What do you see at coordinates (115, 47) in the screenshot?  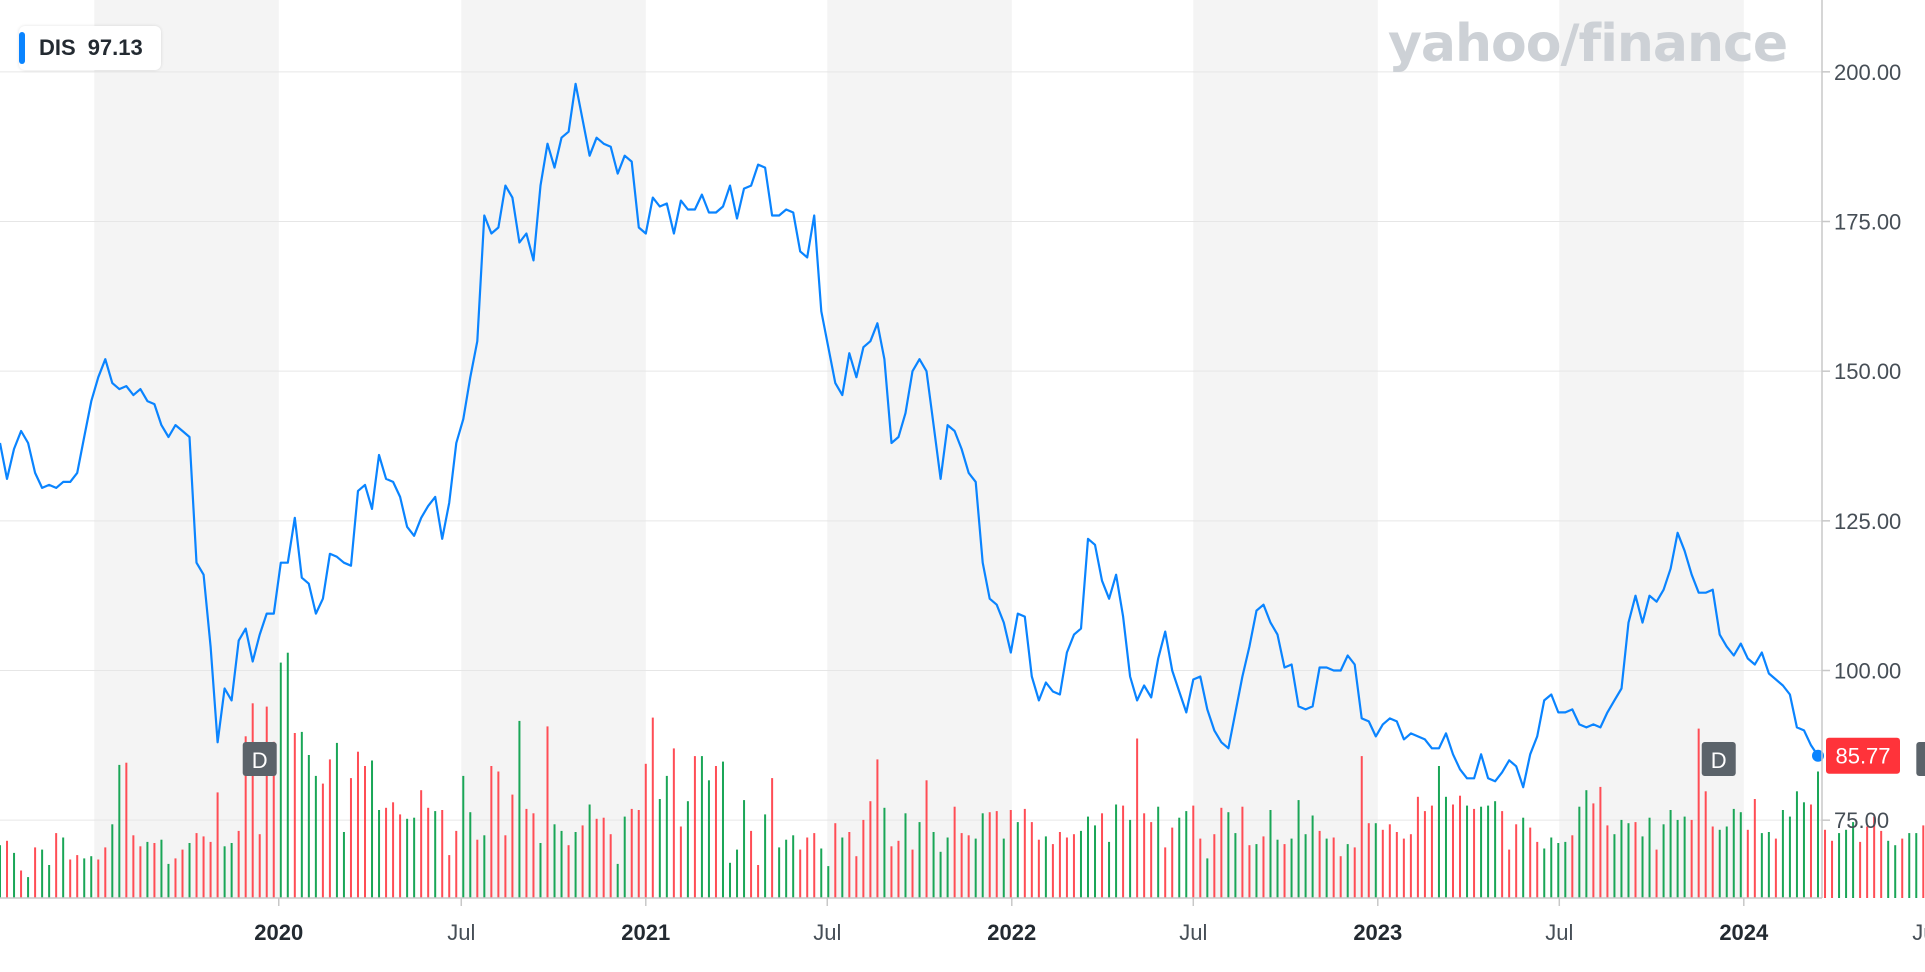 I see `ticker-value: 97.13` at bounding box center [115, 47].